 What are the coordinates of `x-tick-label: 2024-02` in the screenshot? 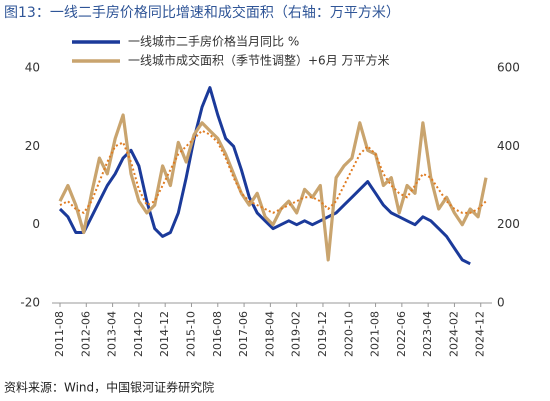 It's located at (453, 334).